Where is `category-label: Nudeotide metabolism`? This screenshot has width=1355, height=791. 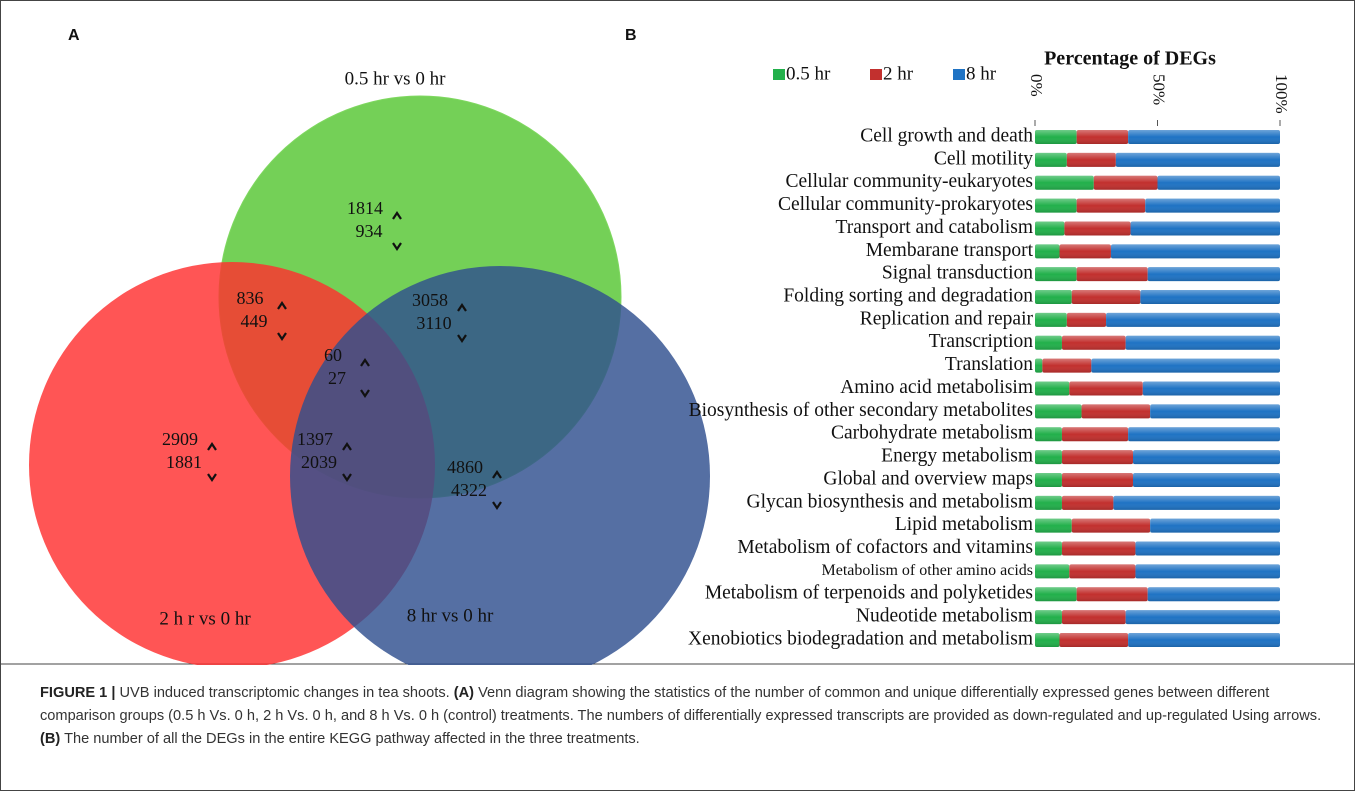
category-label: Nudeotide metabolism is located at coordinates (944, 616).